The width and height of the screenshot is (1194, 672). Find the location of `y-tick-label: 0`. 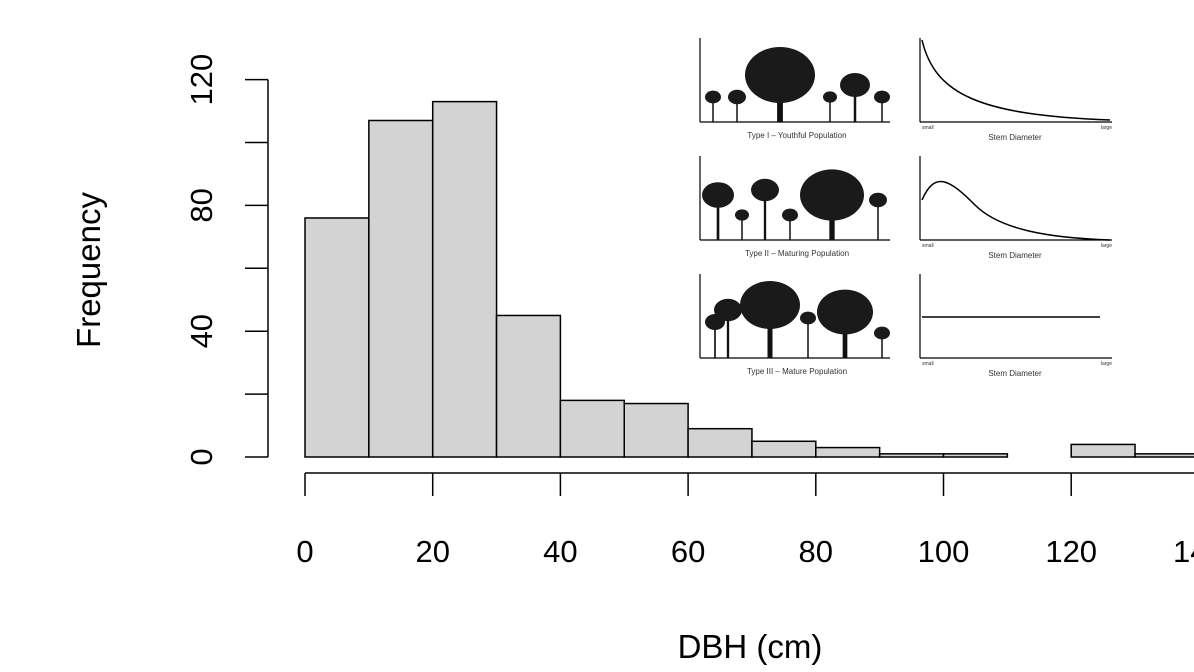

y-tick-label: 0 is located at coordinates (201, 456).